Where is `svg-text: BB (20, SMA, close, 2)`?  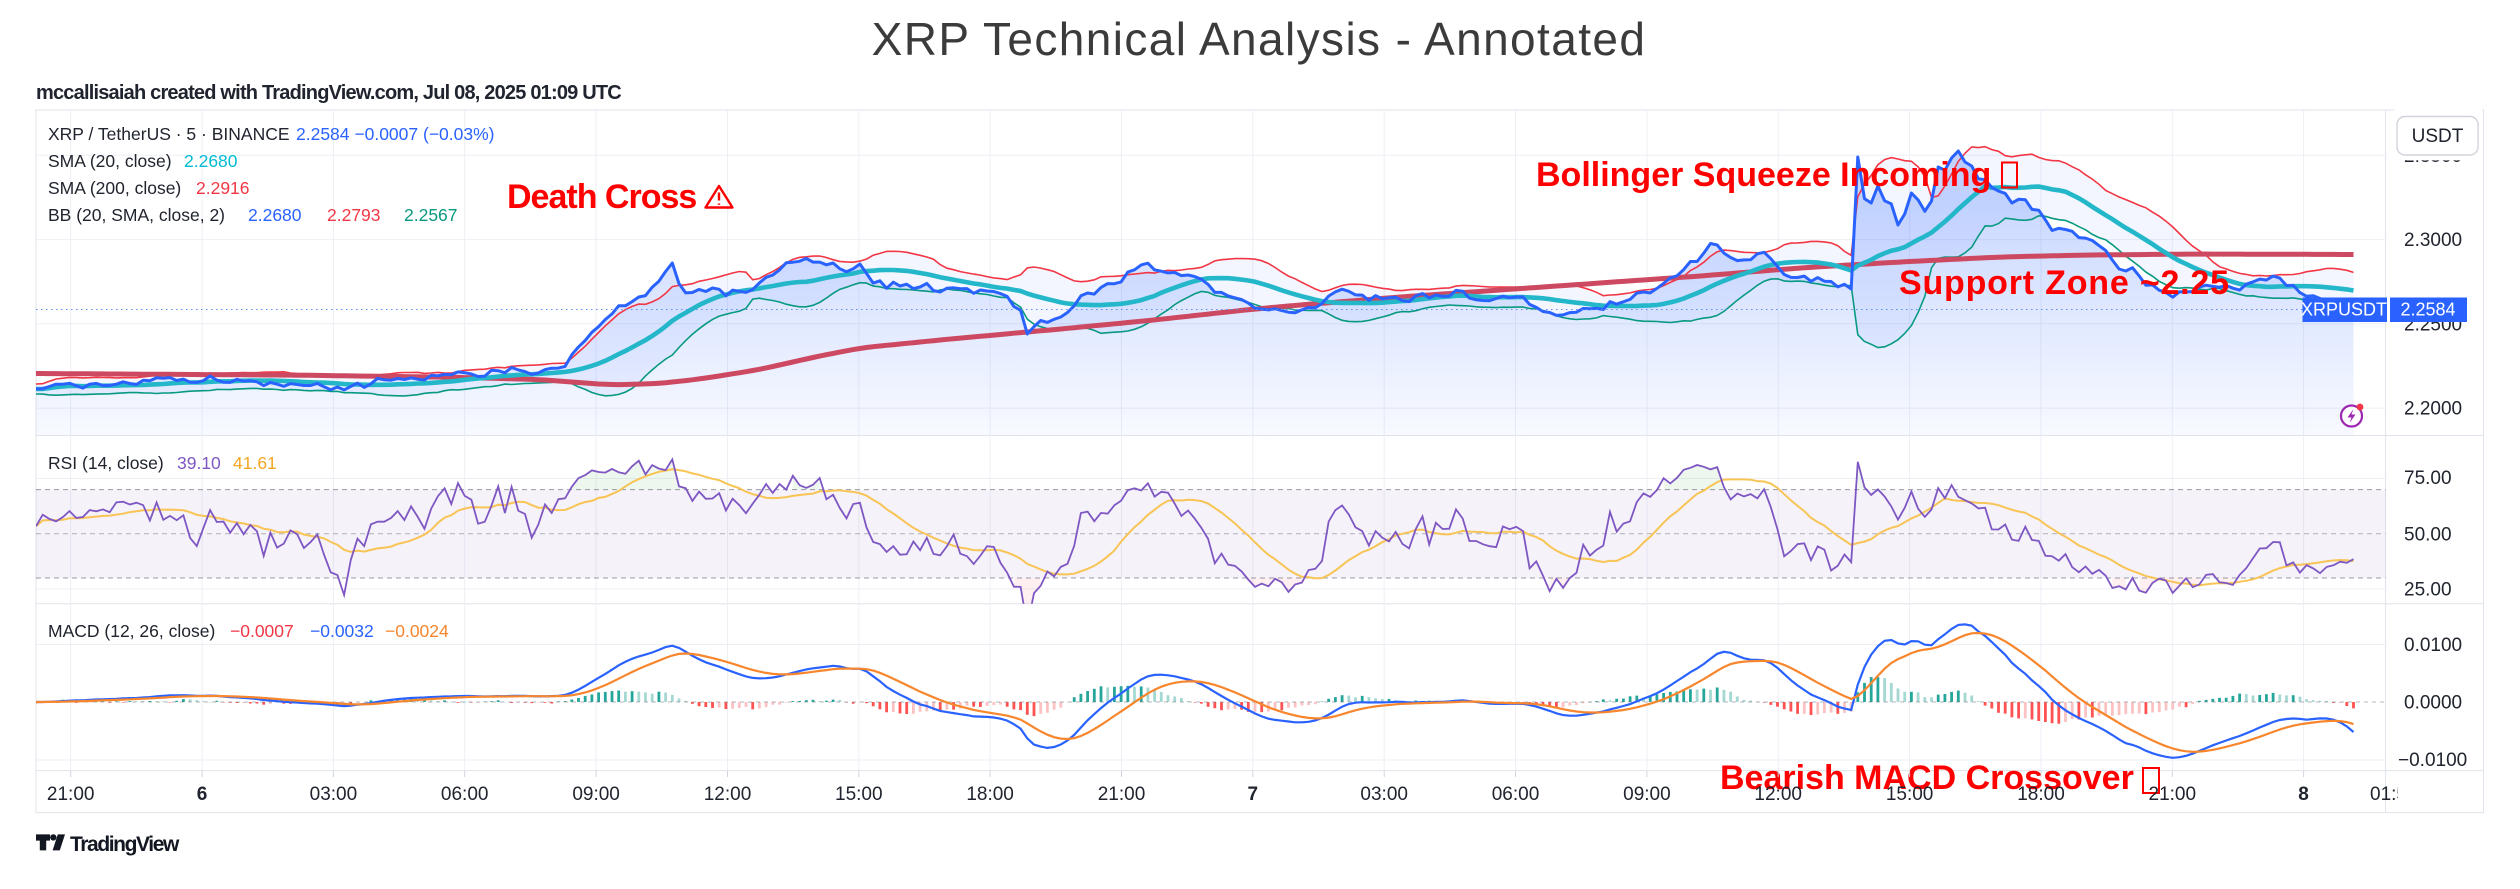
svg-text: BB (20, SMA, close, 2) is located at coordinates (136, 215).